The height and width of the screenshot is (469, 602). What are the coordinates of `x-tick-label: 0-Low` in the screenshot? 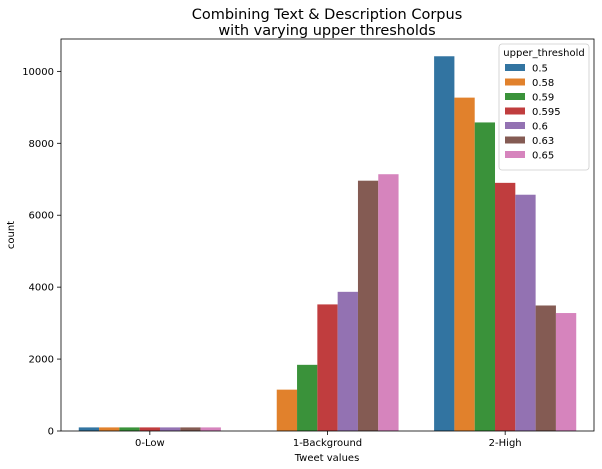 It's located at (150, 443).